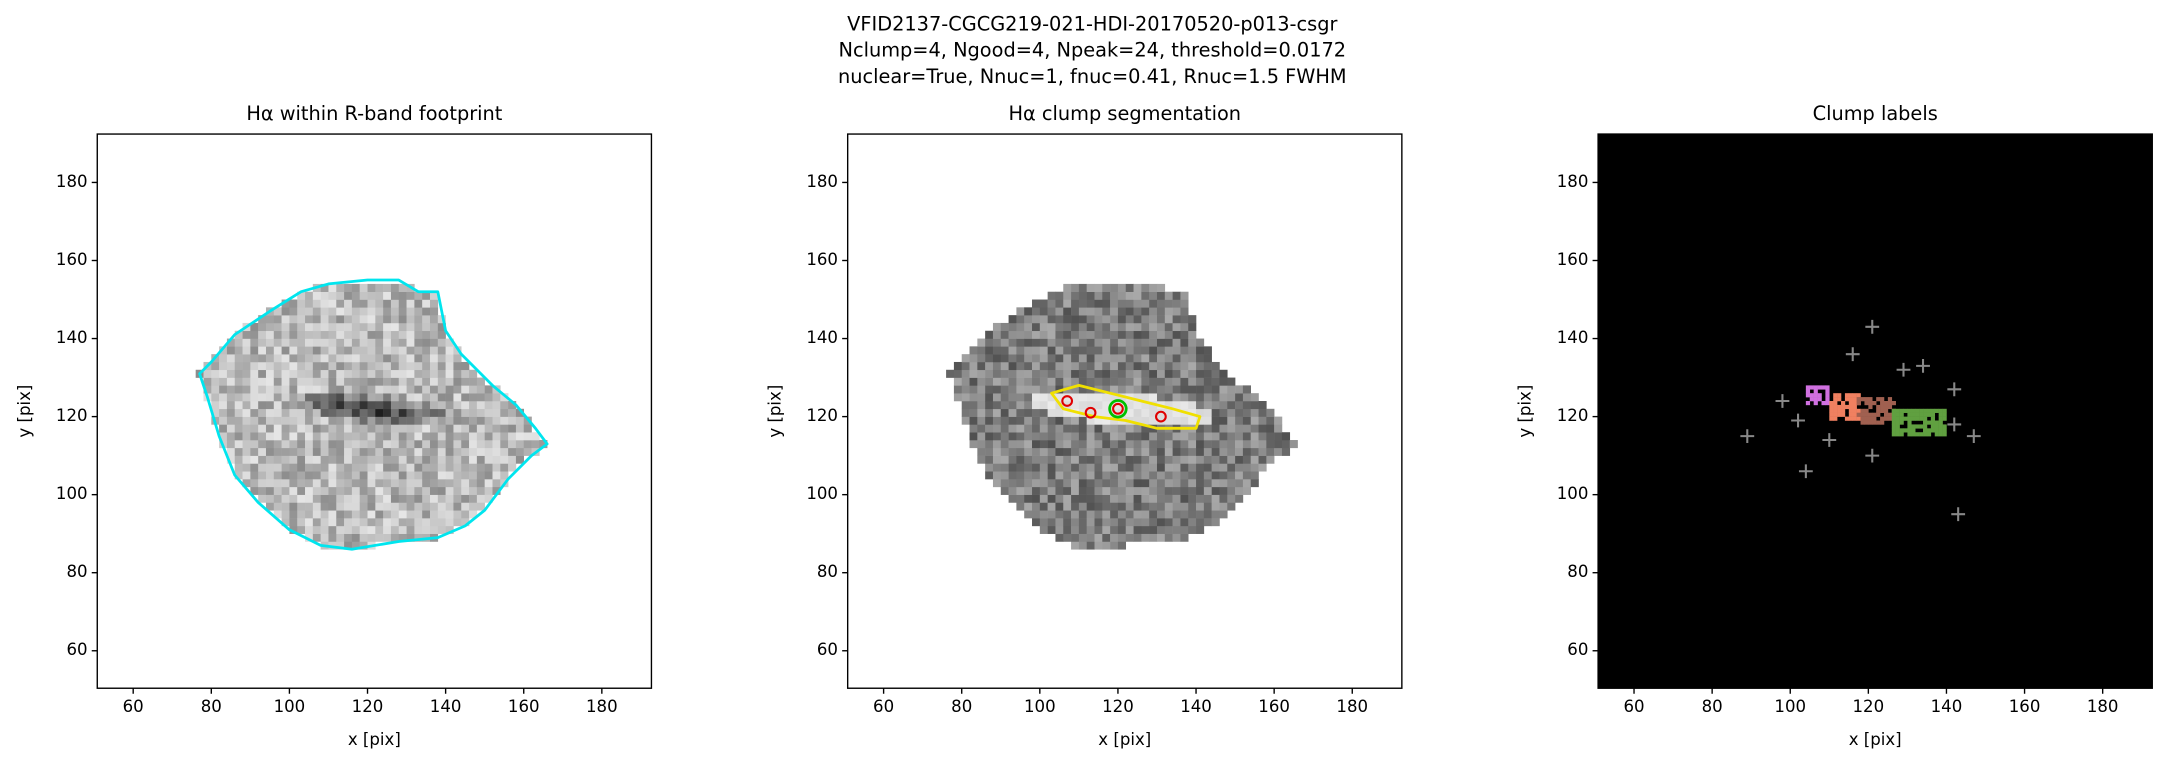 Image resolution: width=2168 pixels, height=767 pixels. Describe the element at coordinates (1124, 113) in the screenshot. I see `panel-title: Hα clump segmentation` at that location.